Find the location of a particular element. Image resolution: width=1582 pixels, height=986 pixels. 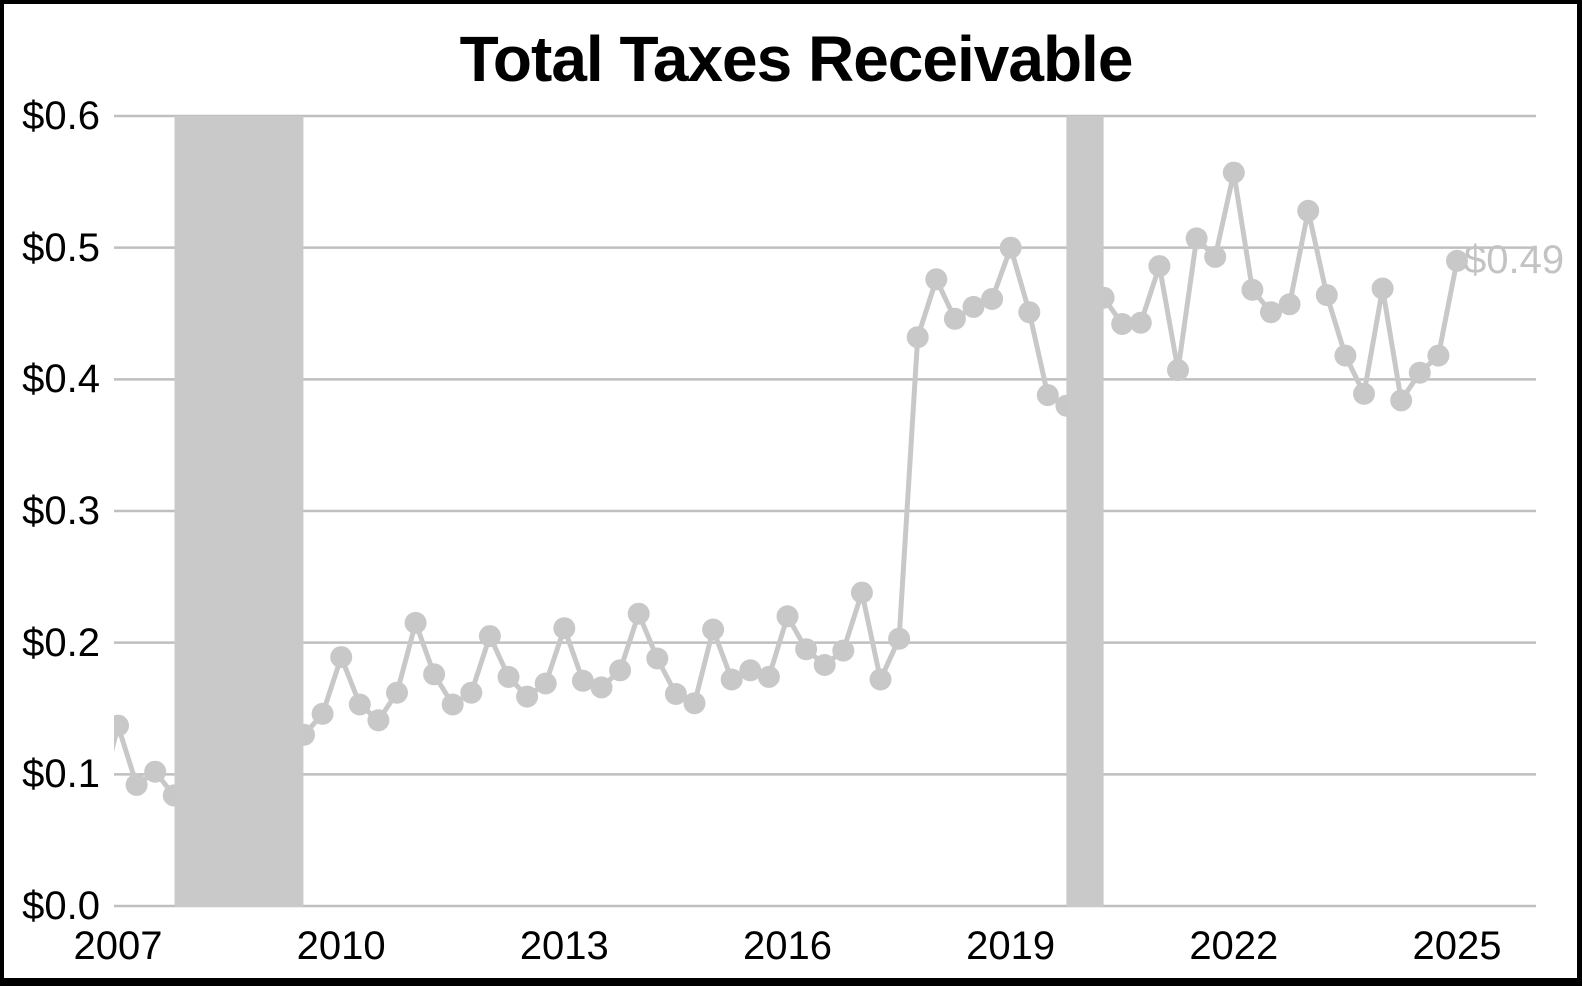

y-axis-tick-label: $0.5 is located at coordinates (61, 247).